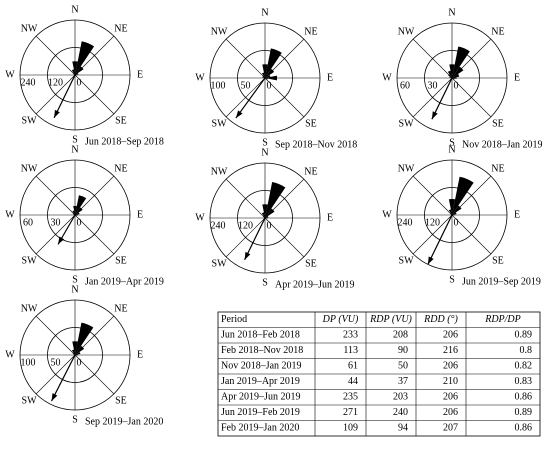  I want to click on ring-label: 240, so click(28, 82).